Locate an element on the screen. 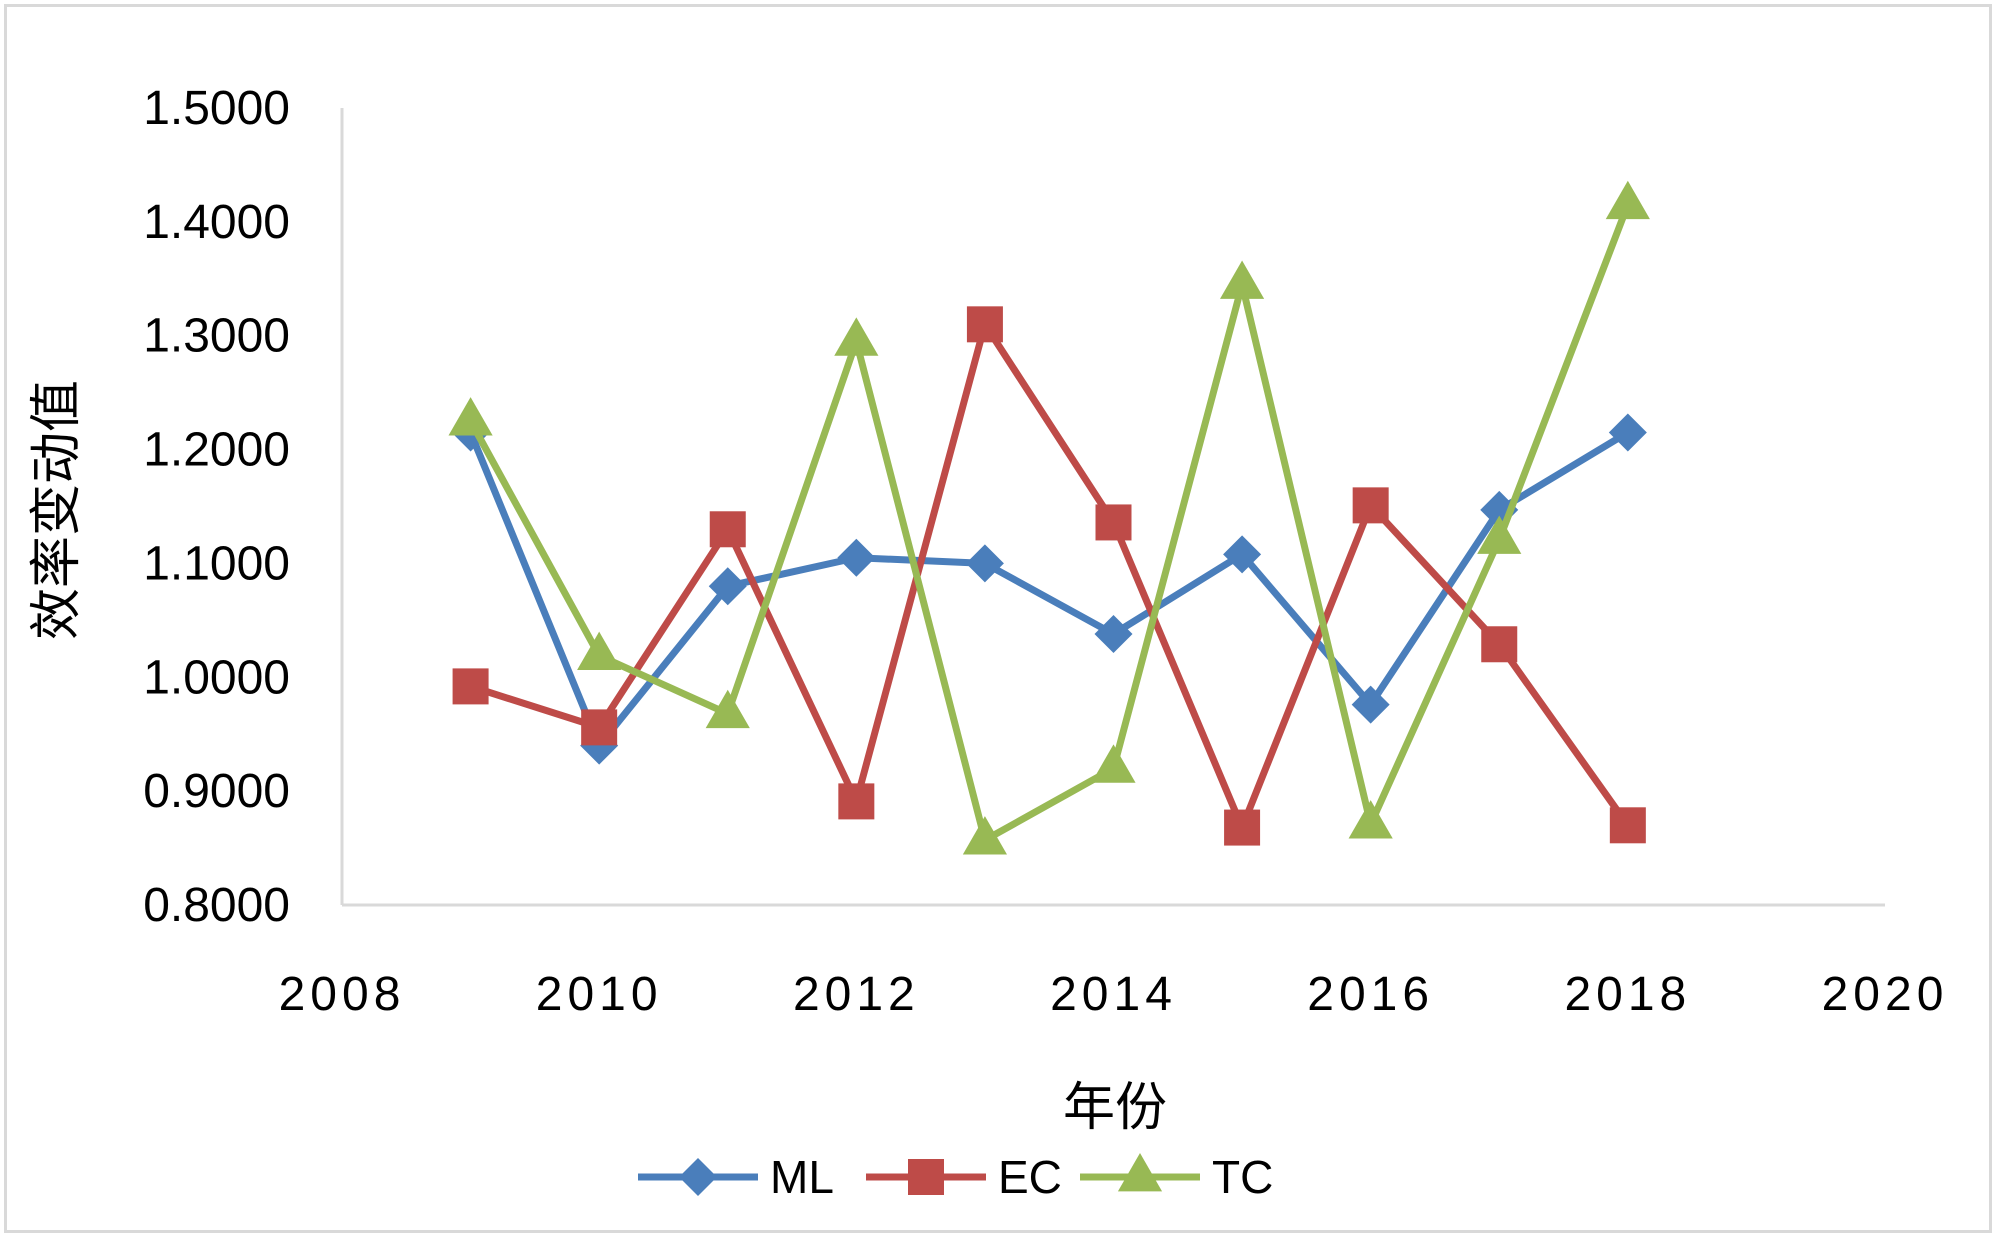  x-tick-label: 2020 is located at coordinates (1885, 994).